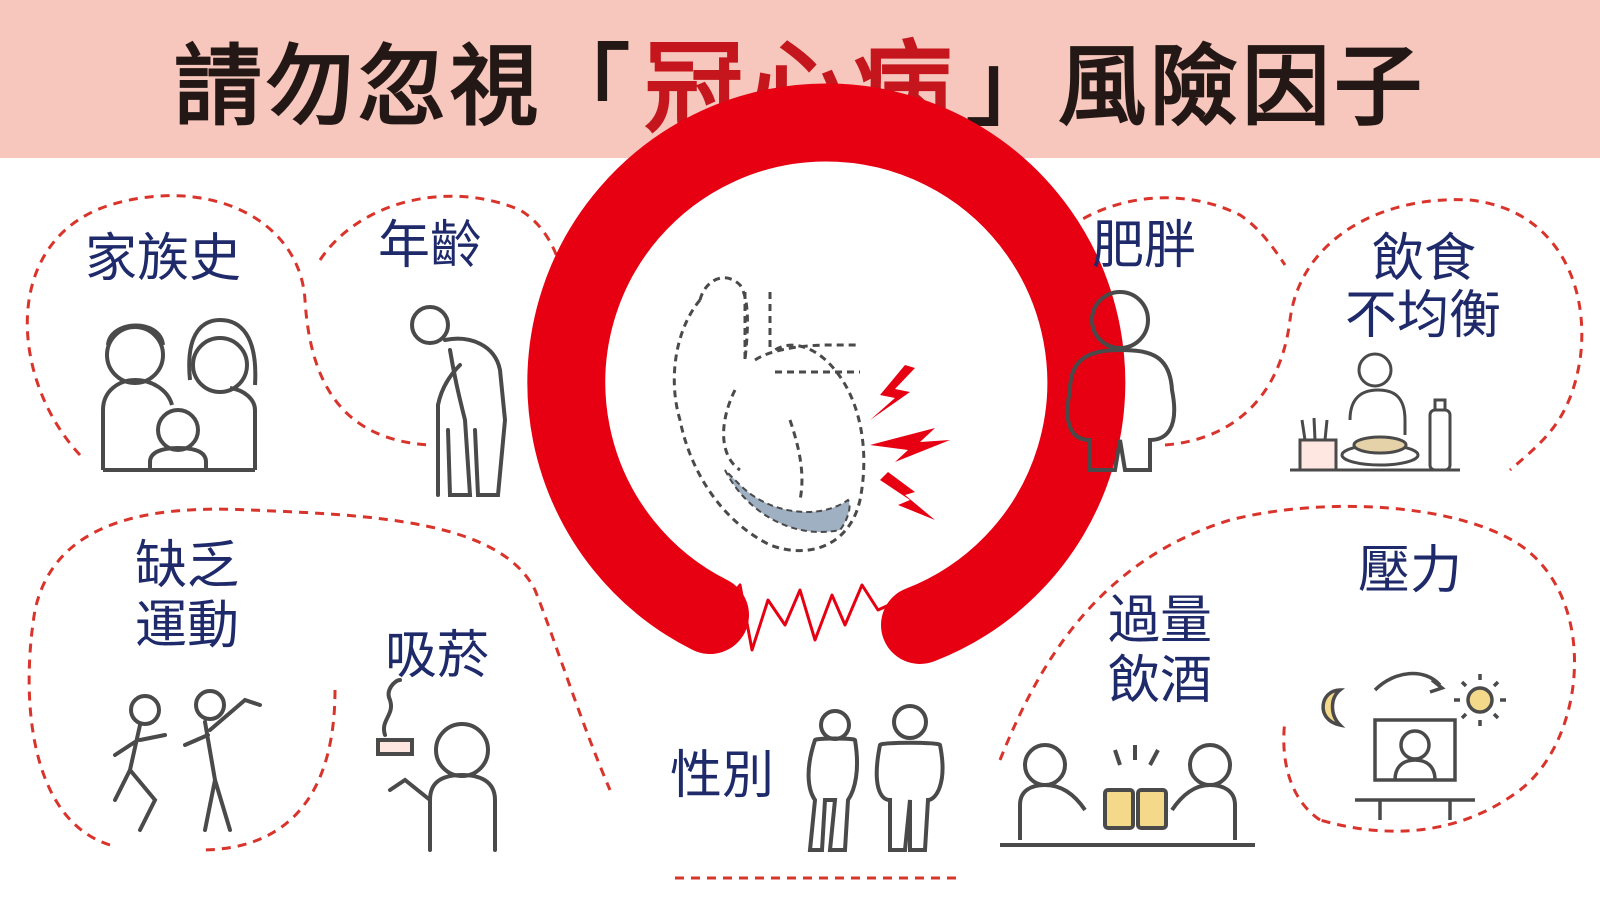  What do you see at coordinates (1127, 795) in the screenshot?
I see `alcohol-icon` at bounding box center [1127, 795].